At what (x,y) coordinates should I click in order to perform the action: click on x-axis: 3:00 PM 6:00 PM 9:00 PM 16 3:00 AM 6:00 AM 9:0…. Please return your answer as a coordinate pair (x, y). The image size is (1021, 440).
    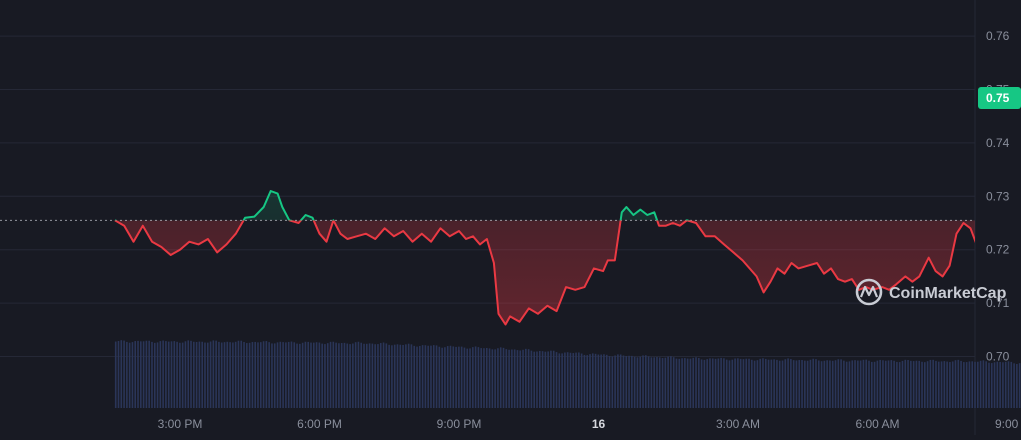
    Looking at the image, I should click on (589, 424).